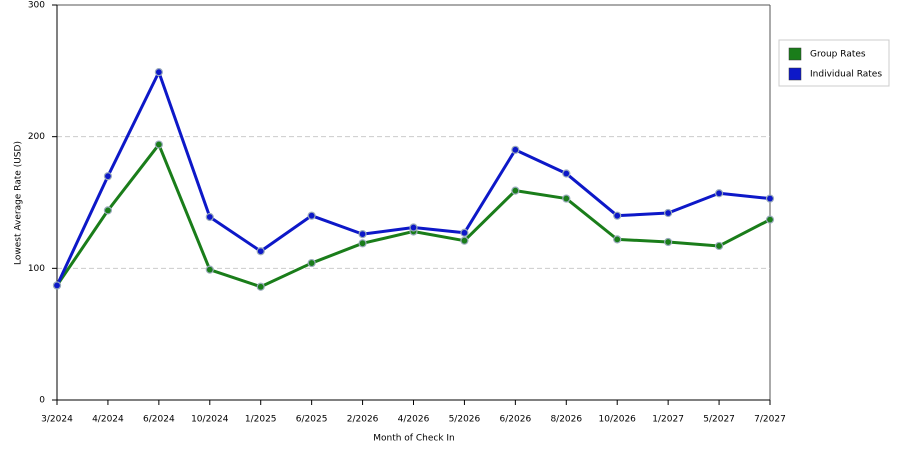 The image size is (900, 450). Describe the element at coordinates (363, 420) in the screenshot. I see `x-tick-label: 2/2026` at that location.